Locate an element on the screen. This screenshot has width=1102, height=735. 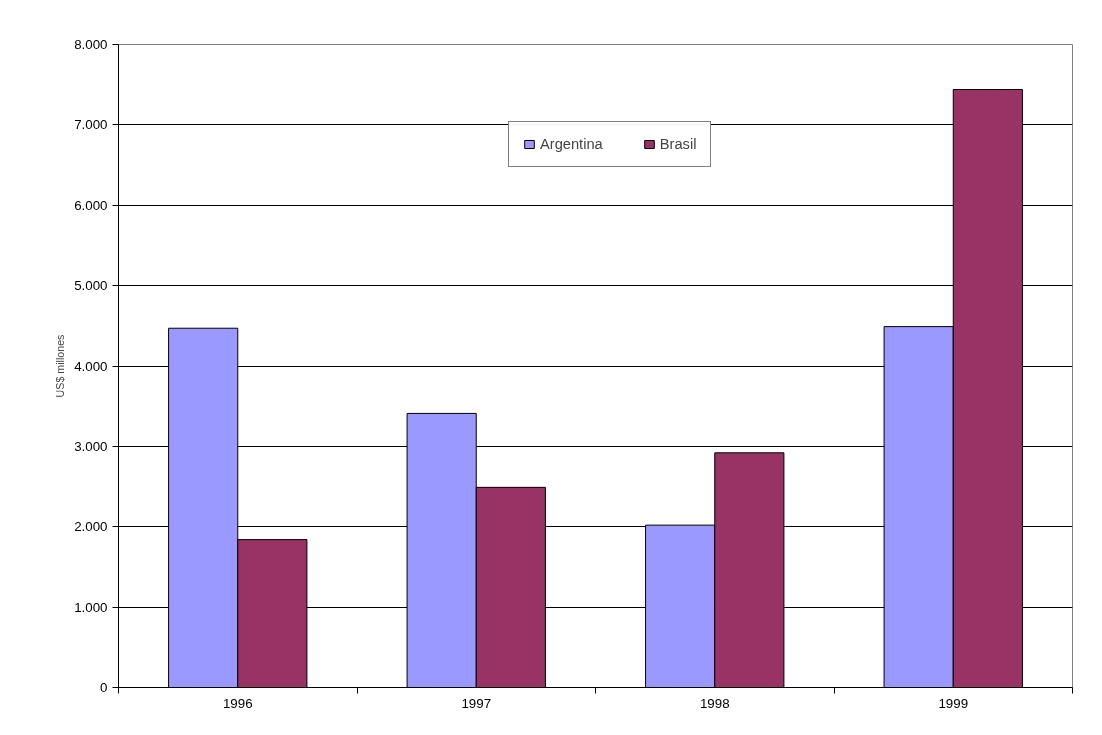
y-tick-label: 8.000 is located at coordinates (91, 44).